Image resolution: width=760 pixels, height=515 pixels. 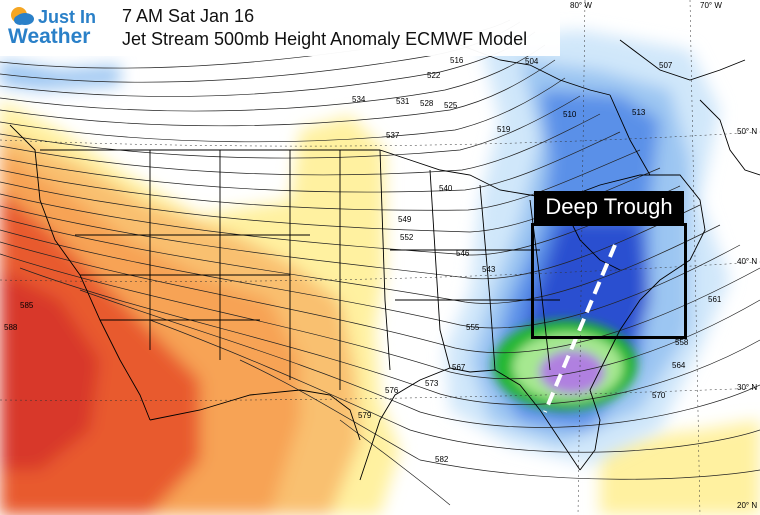 What do you see at coordinates (504, 129) in the screenshot?
I see `contour-label: 519` at bounding box center [504, 129].